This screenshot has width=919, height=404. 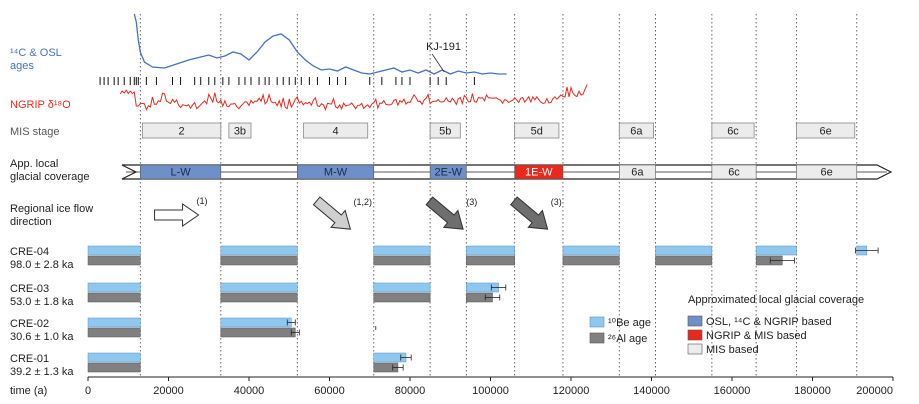 I want to click on legend-coverage-label: OSL, ¹⁴C & NGRIP based, so click(x=769, y=322).